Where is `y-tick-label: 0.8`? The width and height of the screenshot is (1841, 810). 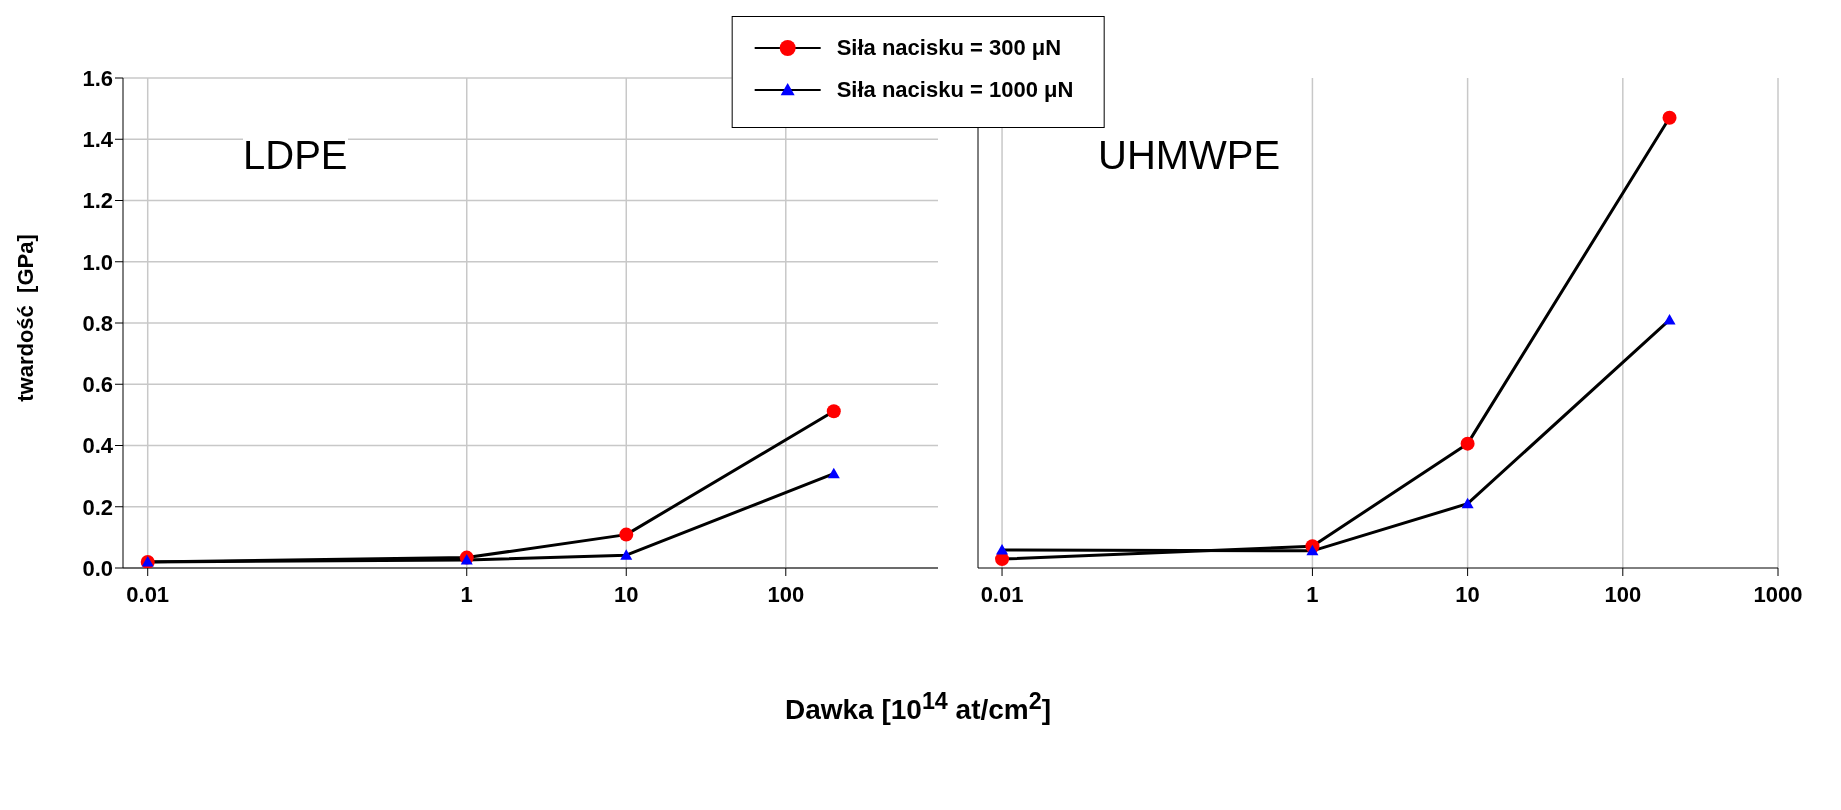
y-tick-label: 0.8 is located at coordinates (97, 323).